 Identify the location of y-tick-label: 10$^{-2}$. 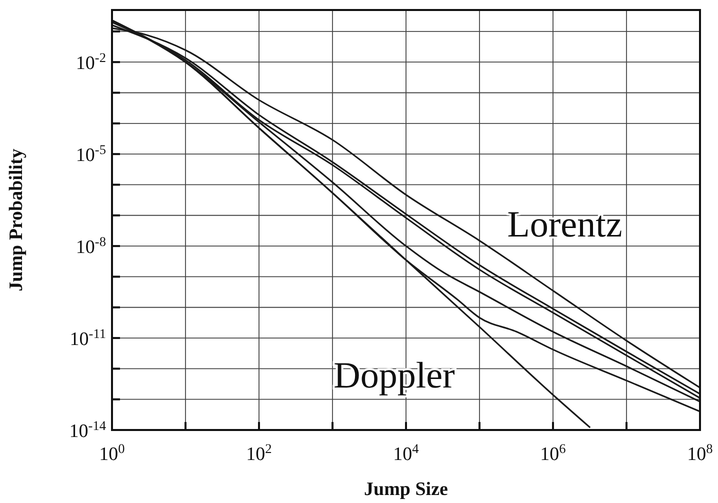
(91, 62).